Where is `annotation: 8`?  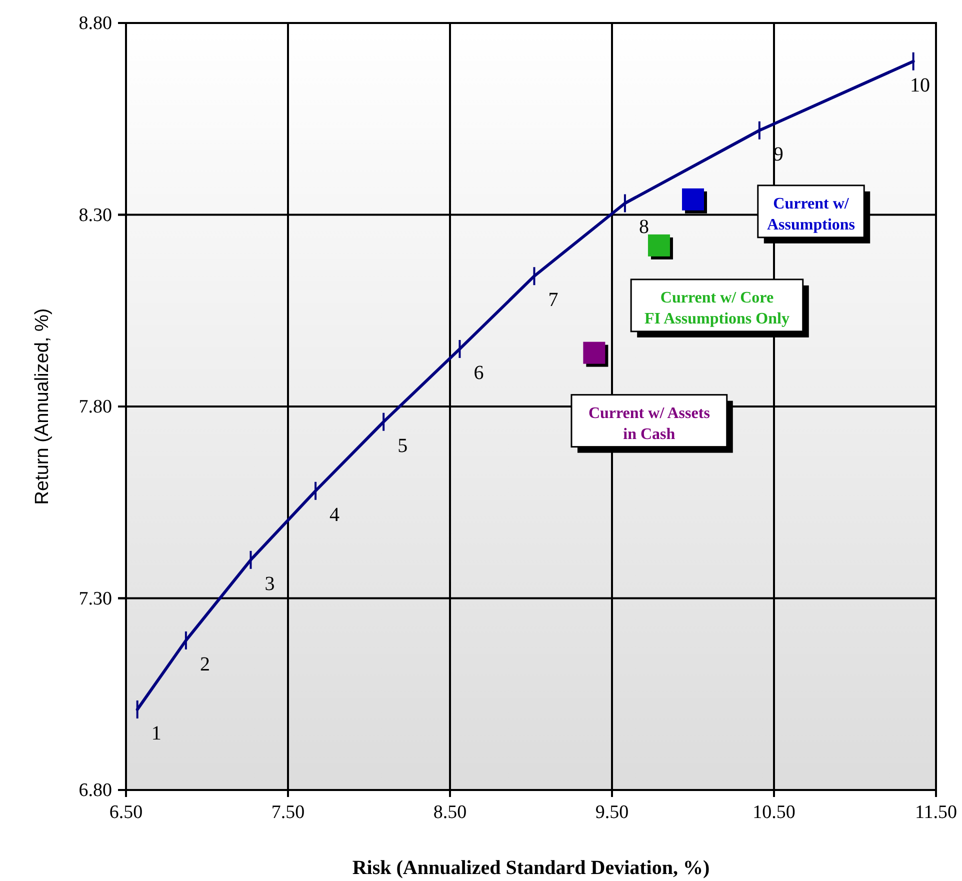 annotation: 8 is located at coordinates (643, 227).